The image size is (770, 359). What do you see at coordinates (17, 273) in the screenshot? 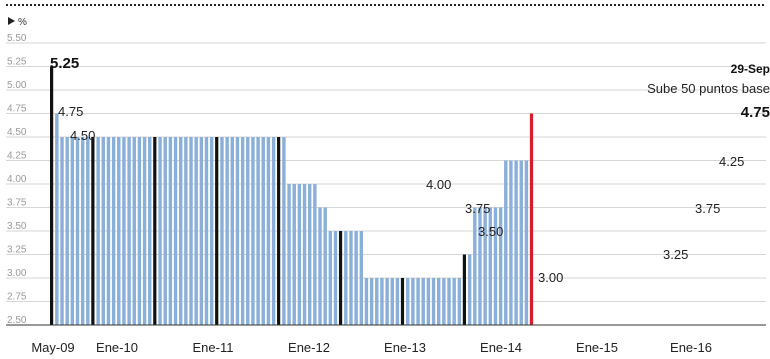
I see `y-tick-label: 3.00` at bounding box center [17, 273].